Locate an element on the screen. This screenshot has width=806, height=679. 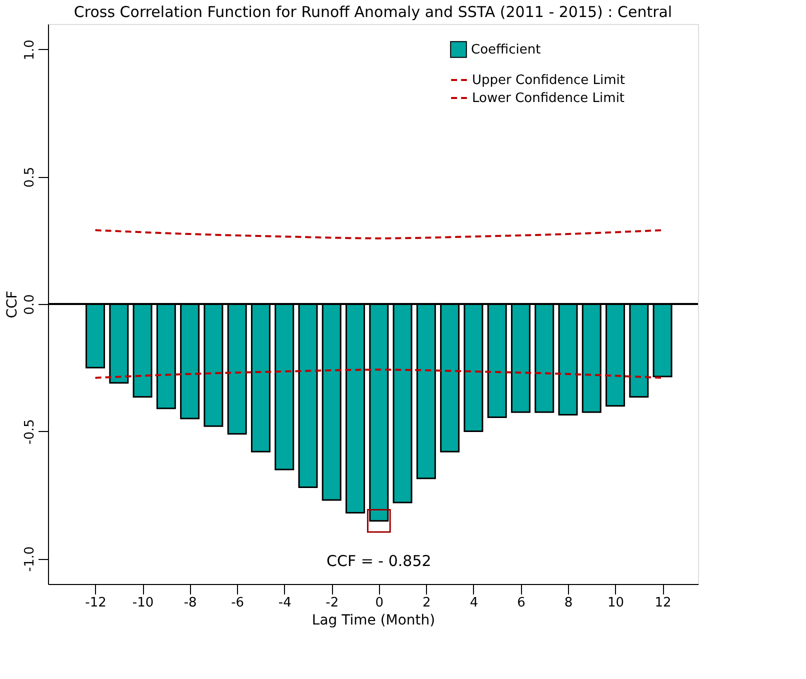
x-tick-label: -6 is located at coordinates (237, 603).